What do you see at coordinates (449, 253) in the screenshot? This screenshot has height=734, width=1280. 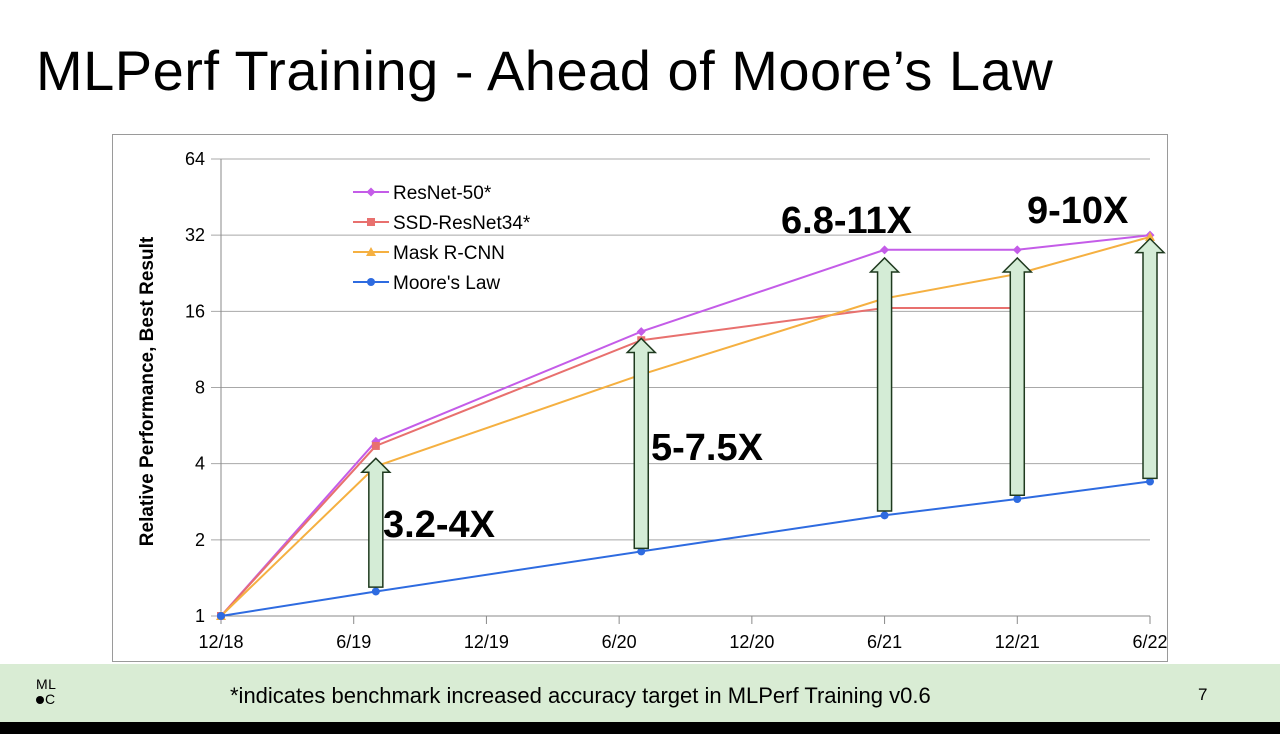 I see `legend-entry: Mask R-CNN` at bounding box center [449, 253].